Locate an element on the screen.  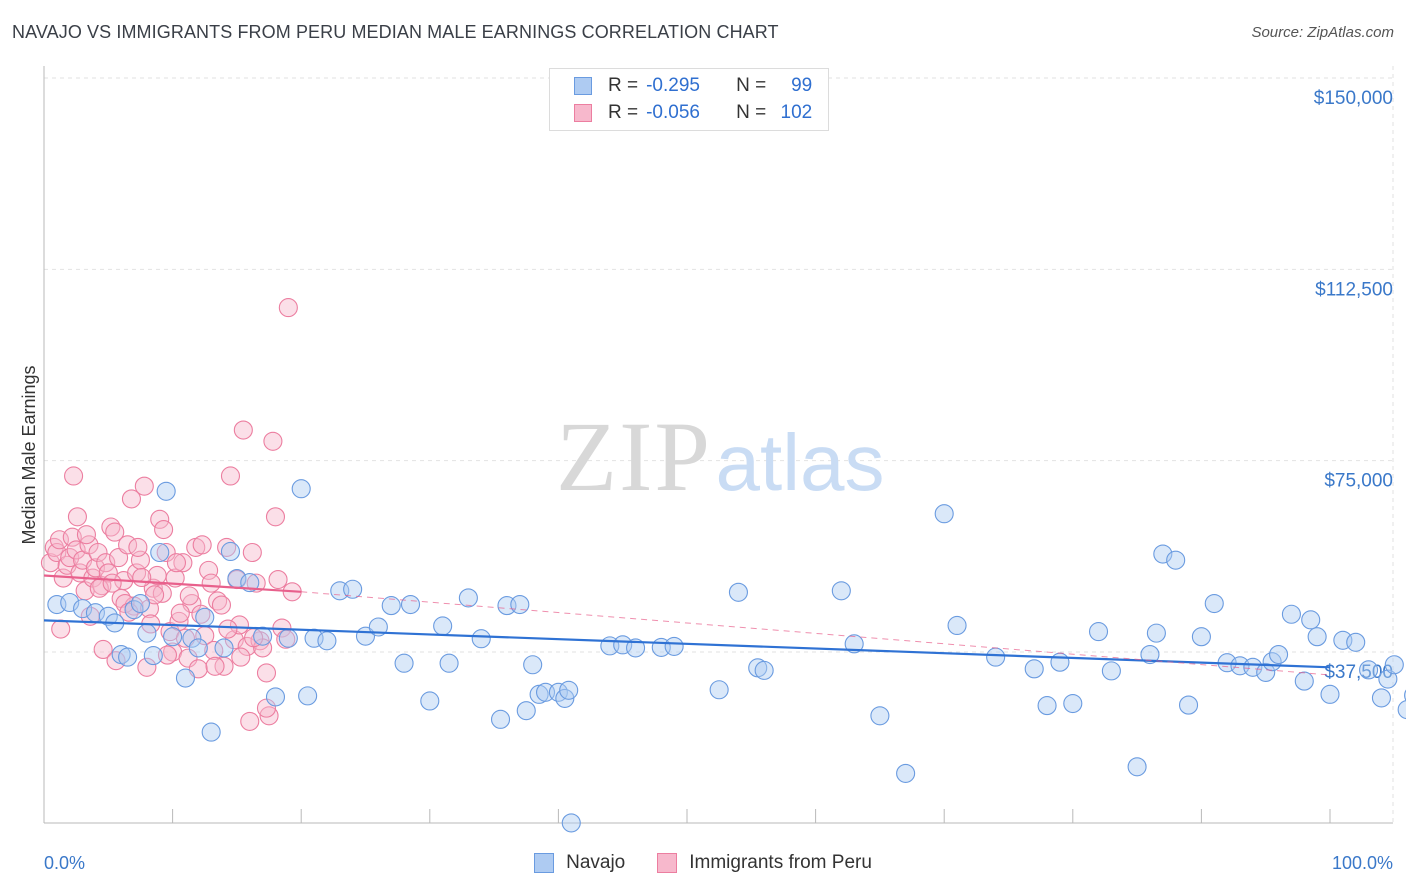
legend-swatch-navajo is located at coordinates (583, 86).